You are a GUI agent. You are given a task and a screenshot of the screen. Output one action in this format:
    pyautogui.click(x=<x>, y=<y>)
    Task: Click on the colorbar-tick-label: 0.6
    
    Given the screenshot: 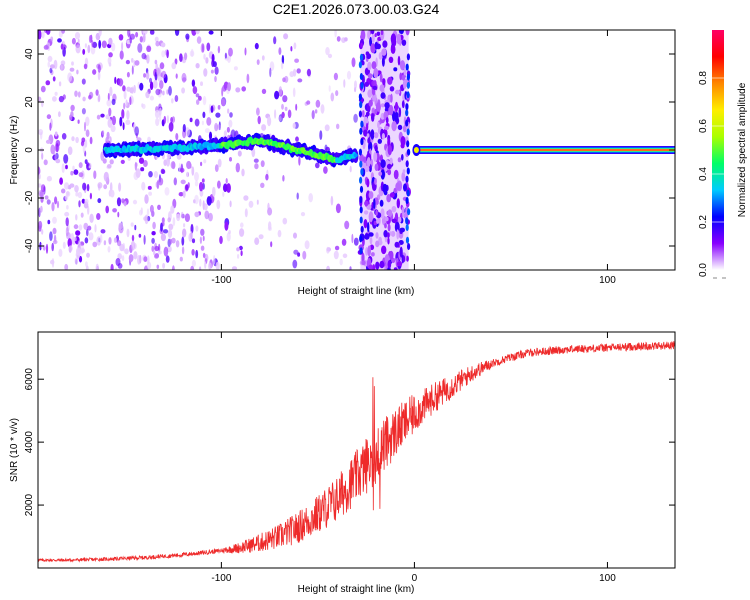 What is the action you would take?
    pyautogui.click(x=703, y=126)
    